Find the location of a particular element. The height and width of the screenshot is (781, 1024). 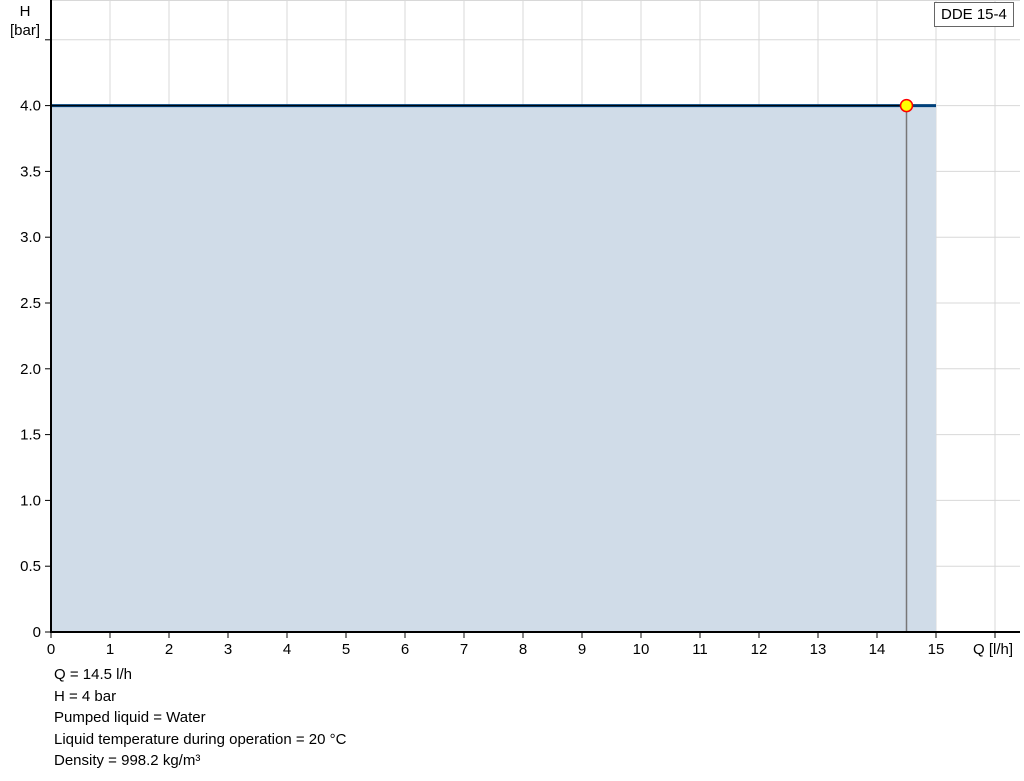

info-density: Density = 998.2 kg/m³ is located at coordinates (127, 760).